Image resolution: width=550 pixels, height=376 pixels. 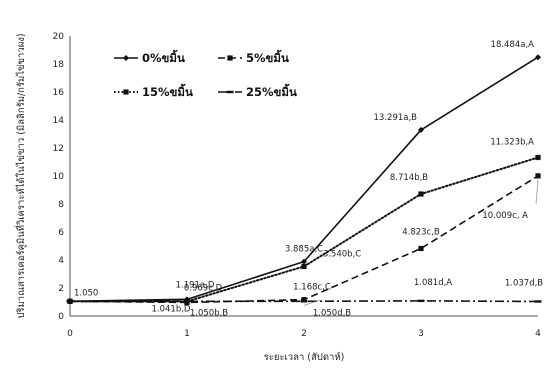 I want to click on x-tick-label: 1, so click(x=187, y=334).